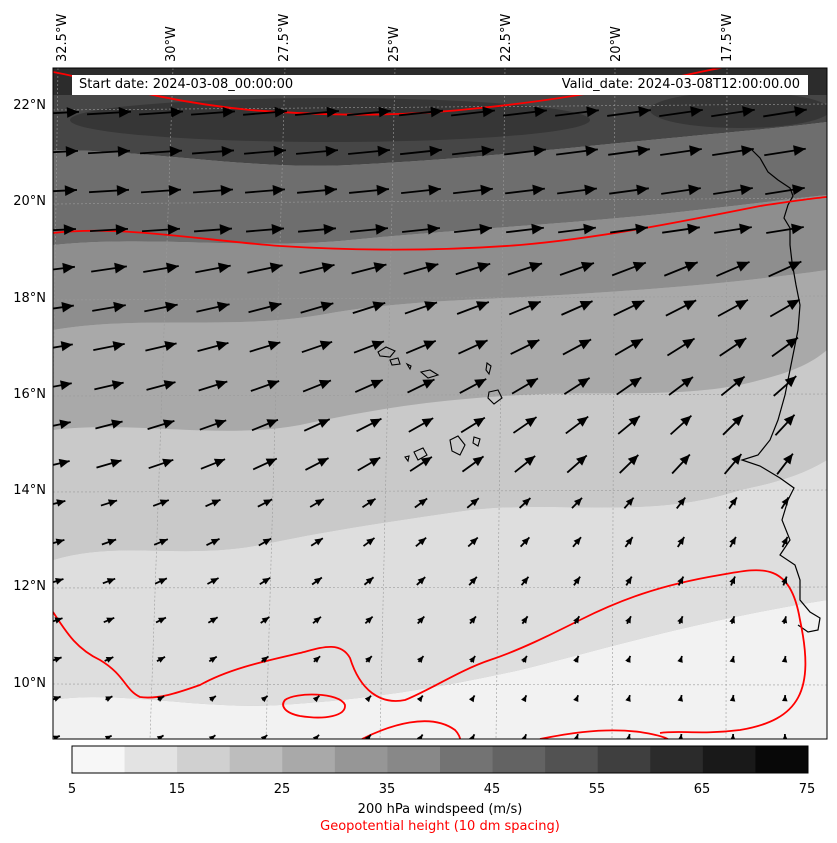 Image resolution: width=837 pixels, height=843 pixels. I want to click on lat-label: 12°N, so click(29, 586).